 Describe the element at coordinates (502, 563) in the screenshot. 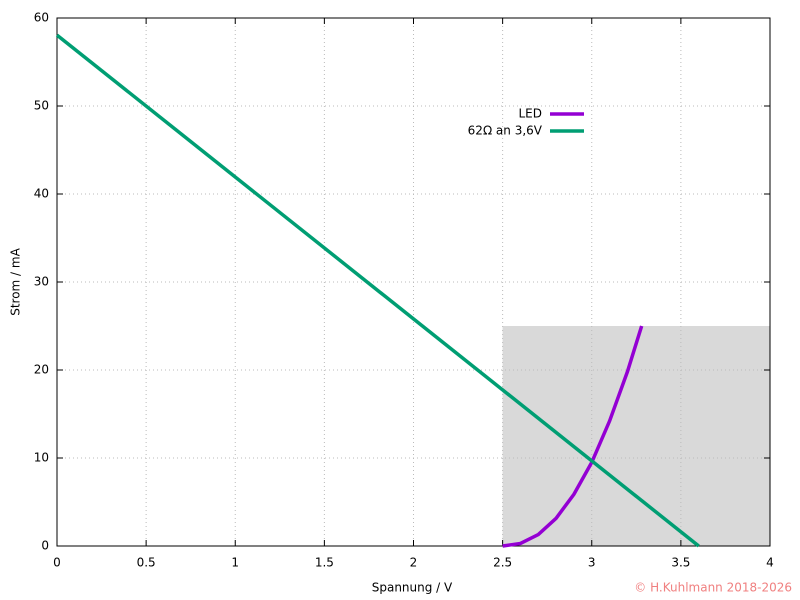

I see `x-tick-label: 2.5` at that location.